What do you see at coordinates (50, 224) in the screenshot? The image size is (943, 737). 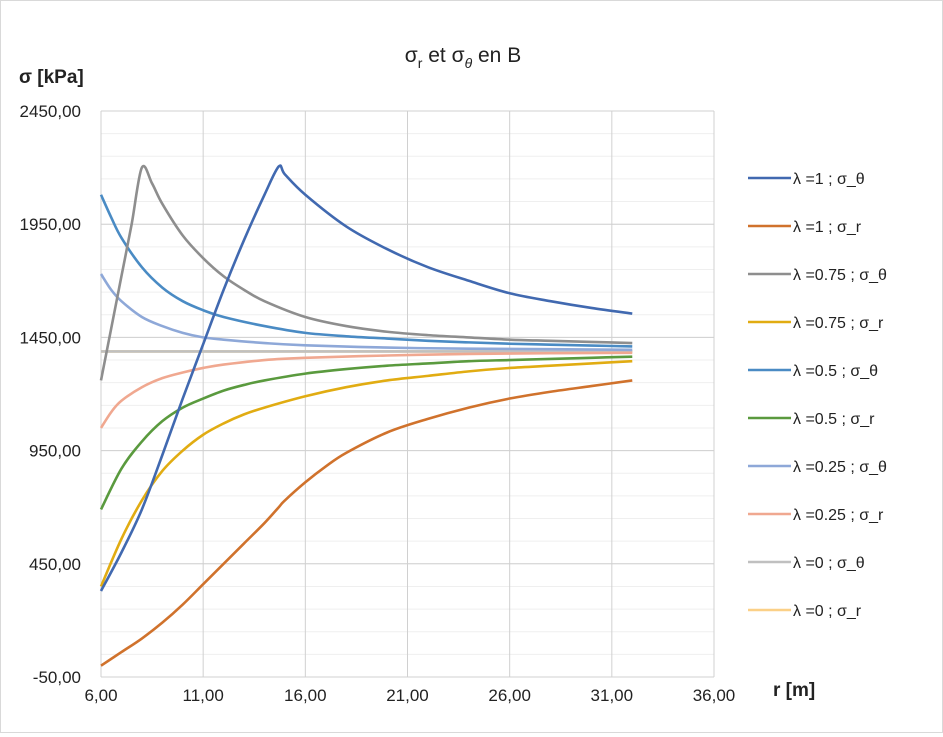 I see `y-tick-label: 1950,00` at bounding box center [50, 224].